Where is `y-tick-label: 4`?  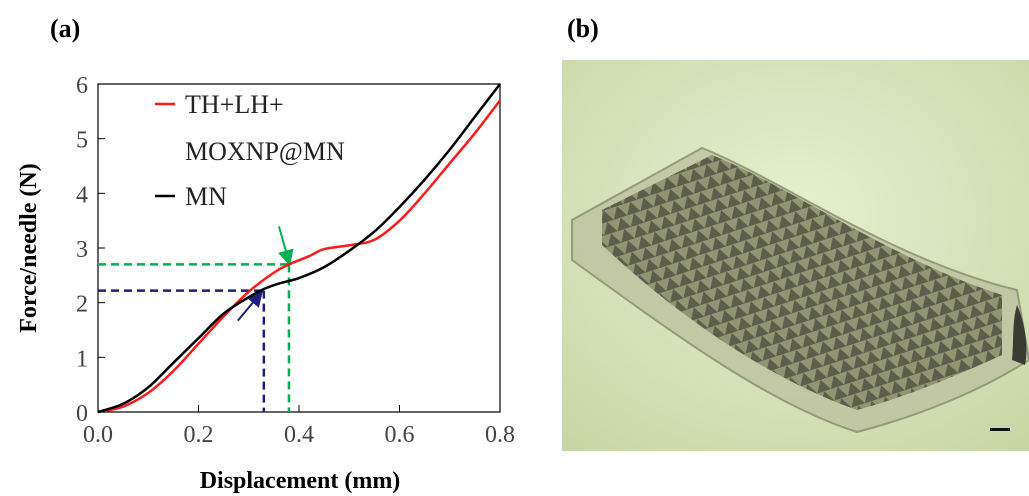 y-tick-label: 4 is located at coordinates (82, 195).